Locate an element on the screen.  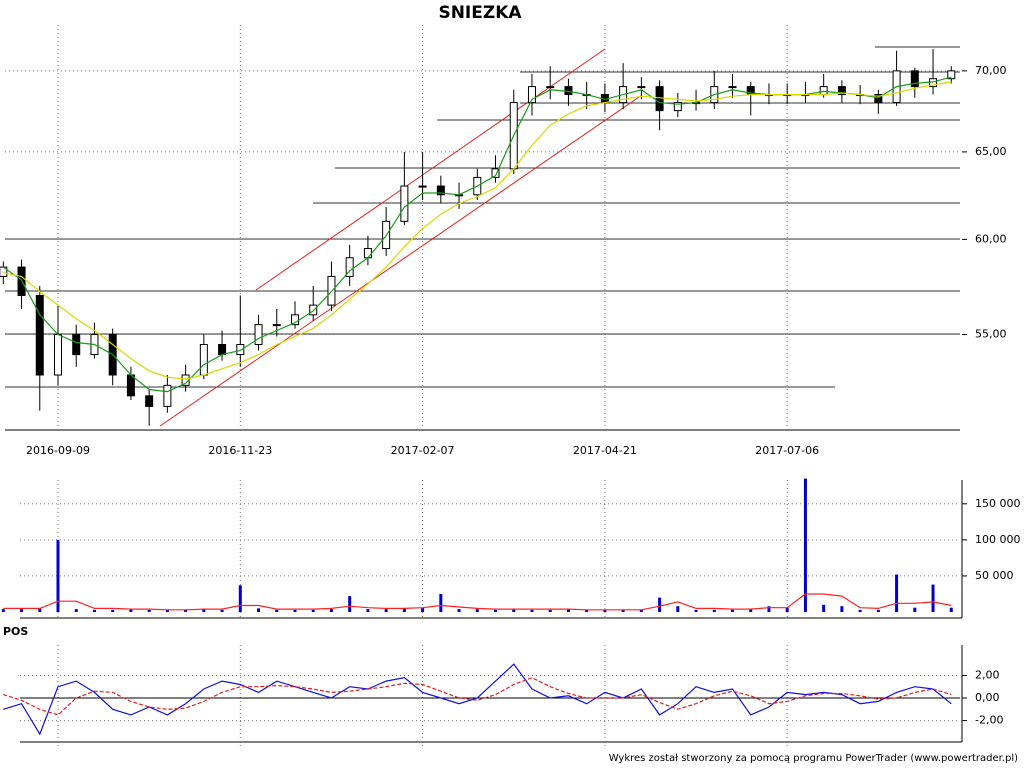
x-tick-label: 2016-11-23 is located at coordinates (240, 450).